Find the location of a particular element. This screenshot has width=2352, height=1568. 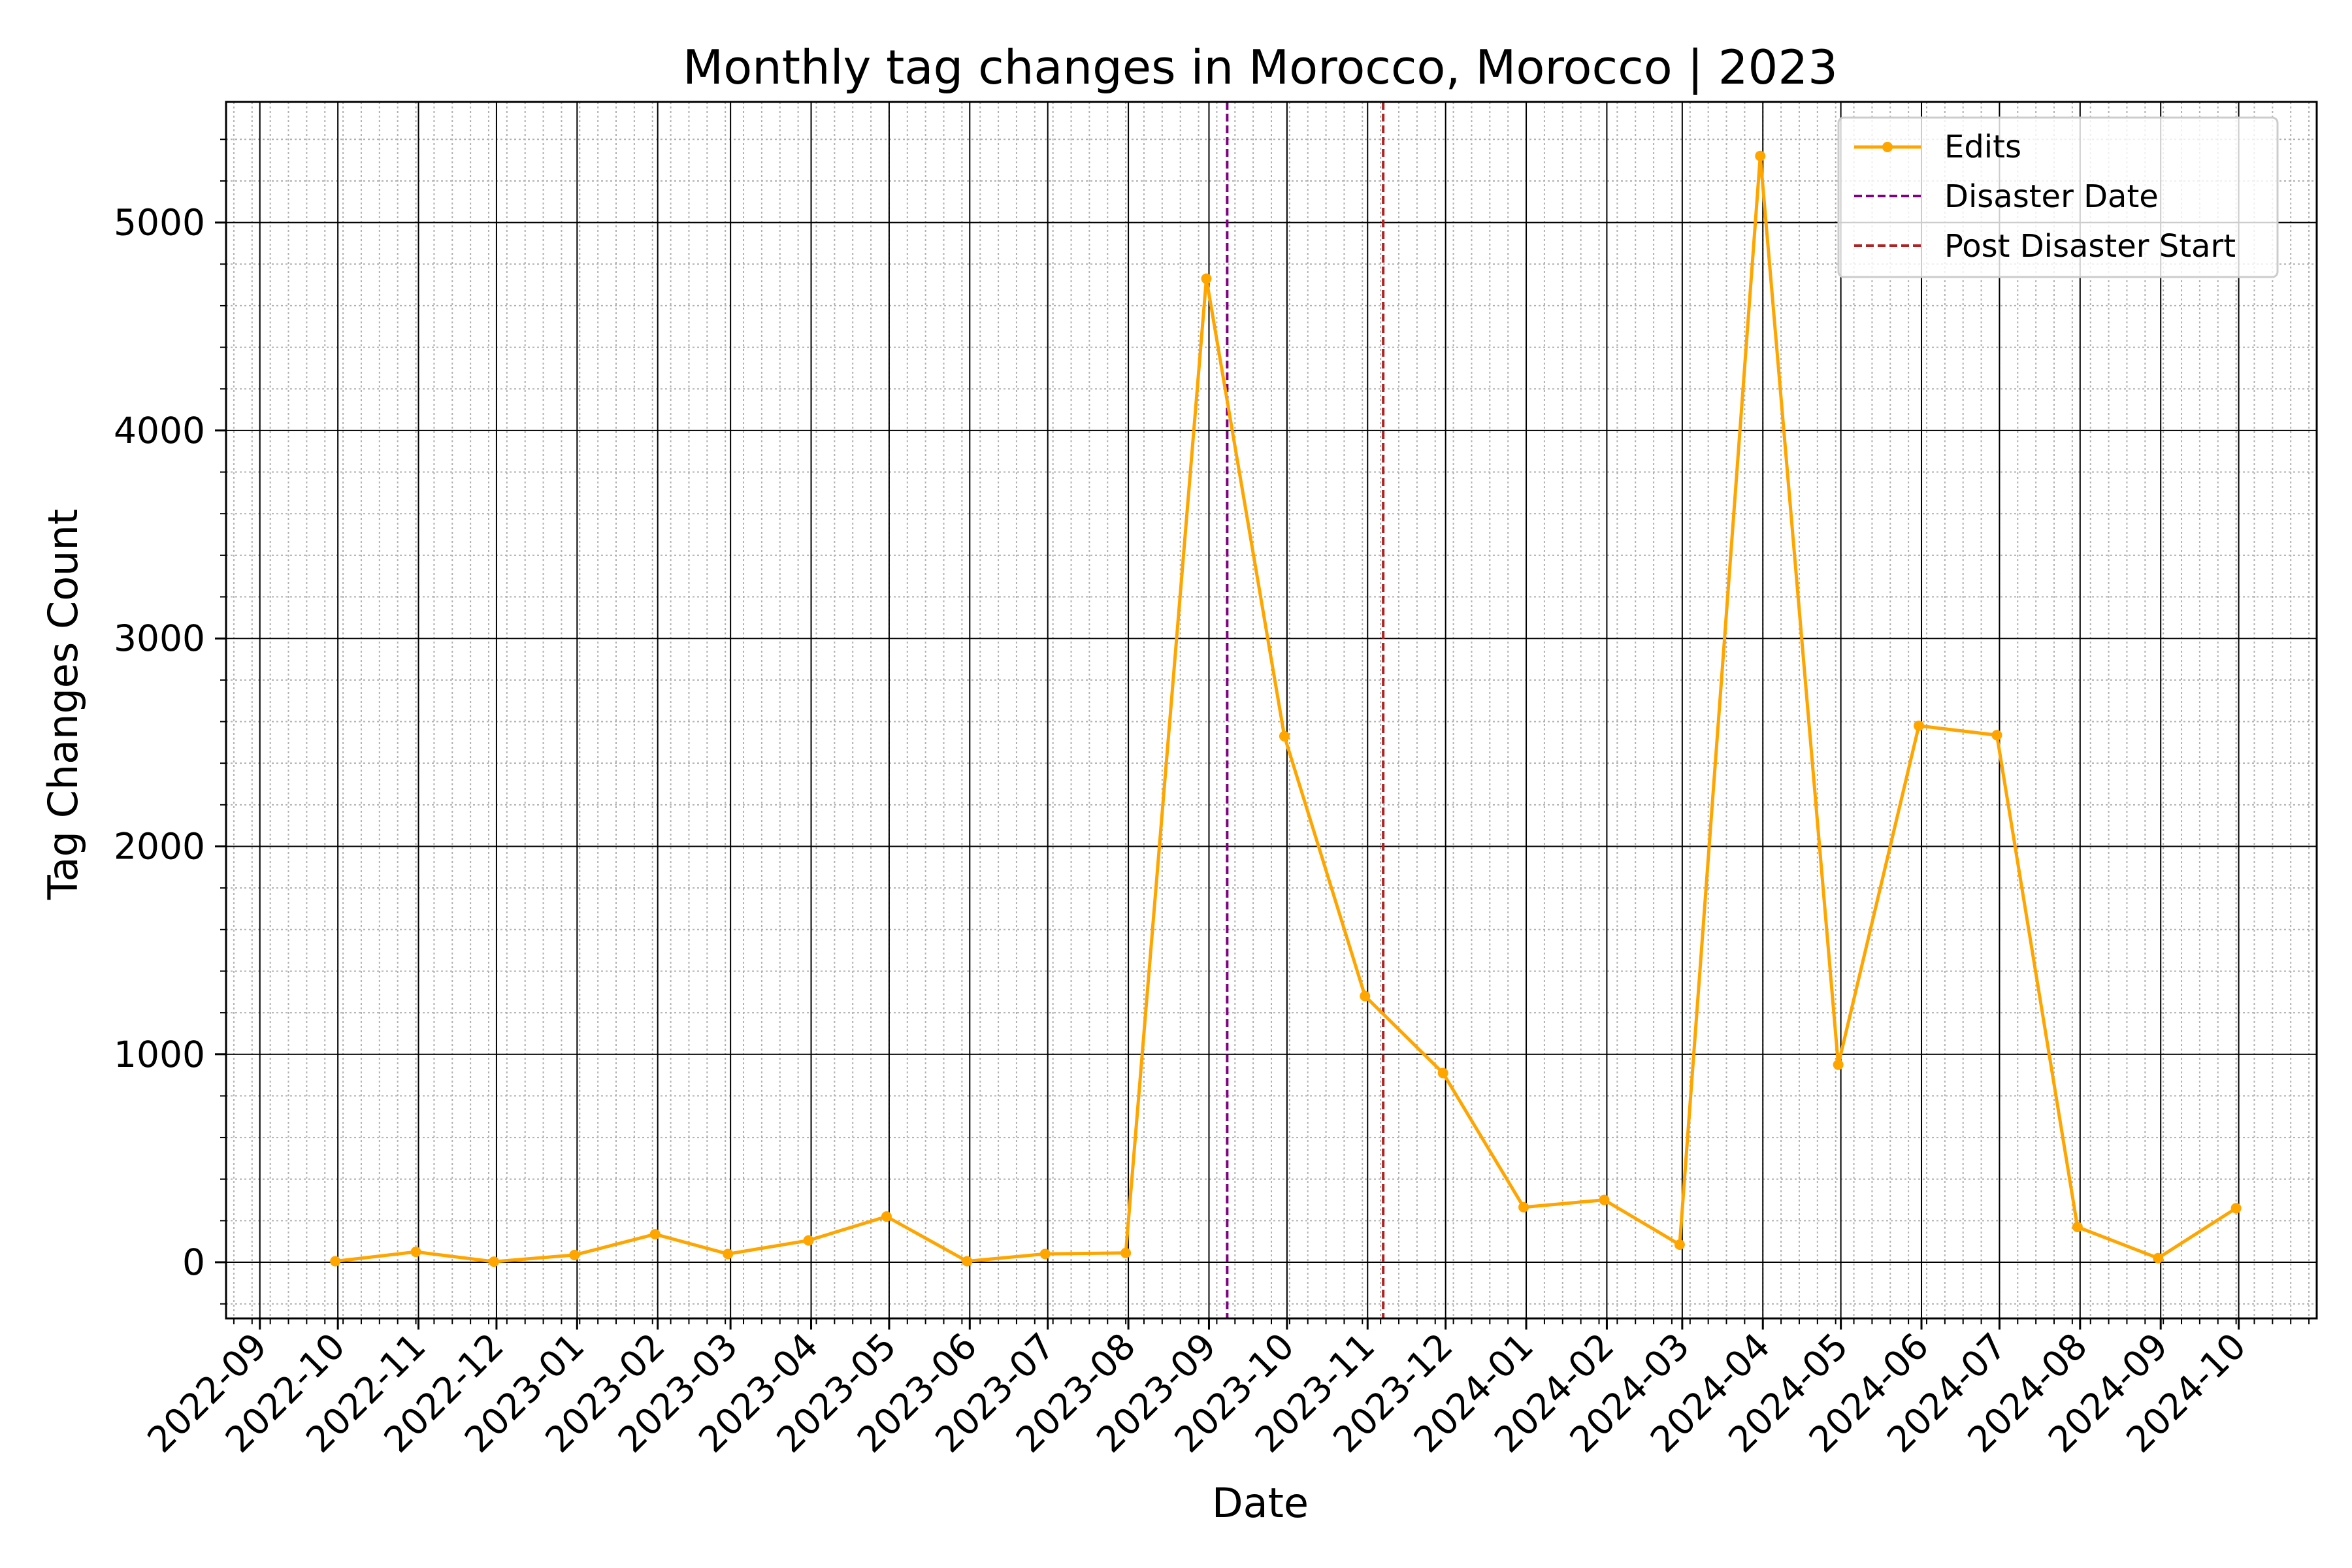

legend-edits-marker is located at coordinates (1887, 147).